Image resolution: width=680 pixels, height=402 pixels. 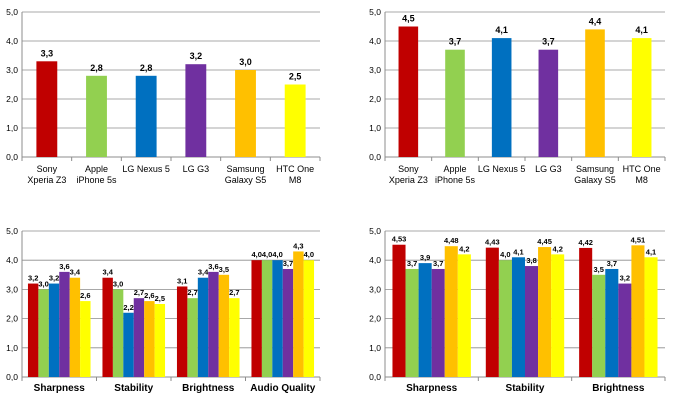 What do you see at coordinates (425, 257) in the screenshot?
I see `data-label: 3,9` at bounding box center [425, 257].